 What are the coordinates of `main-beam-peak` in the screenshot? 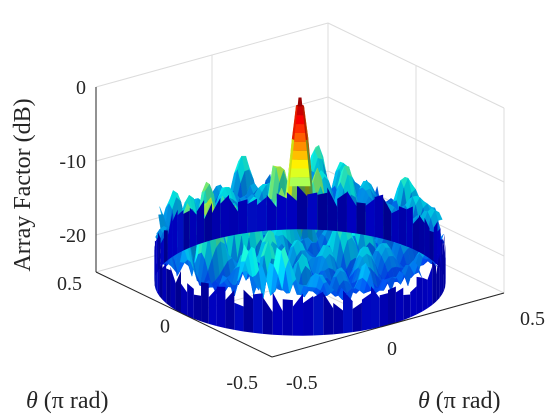 It's located at (300, 142).